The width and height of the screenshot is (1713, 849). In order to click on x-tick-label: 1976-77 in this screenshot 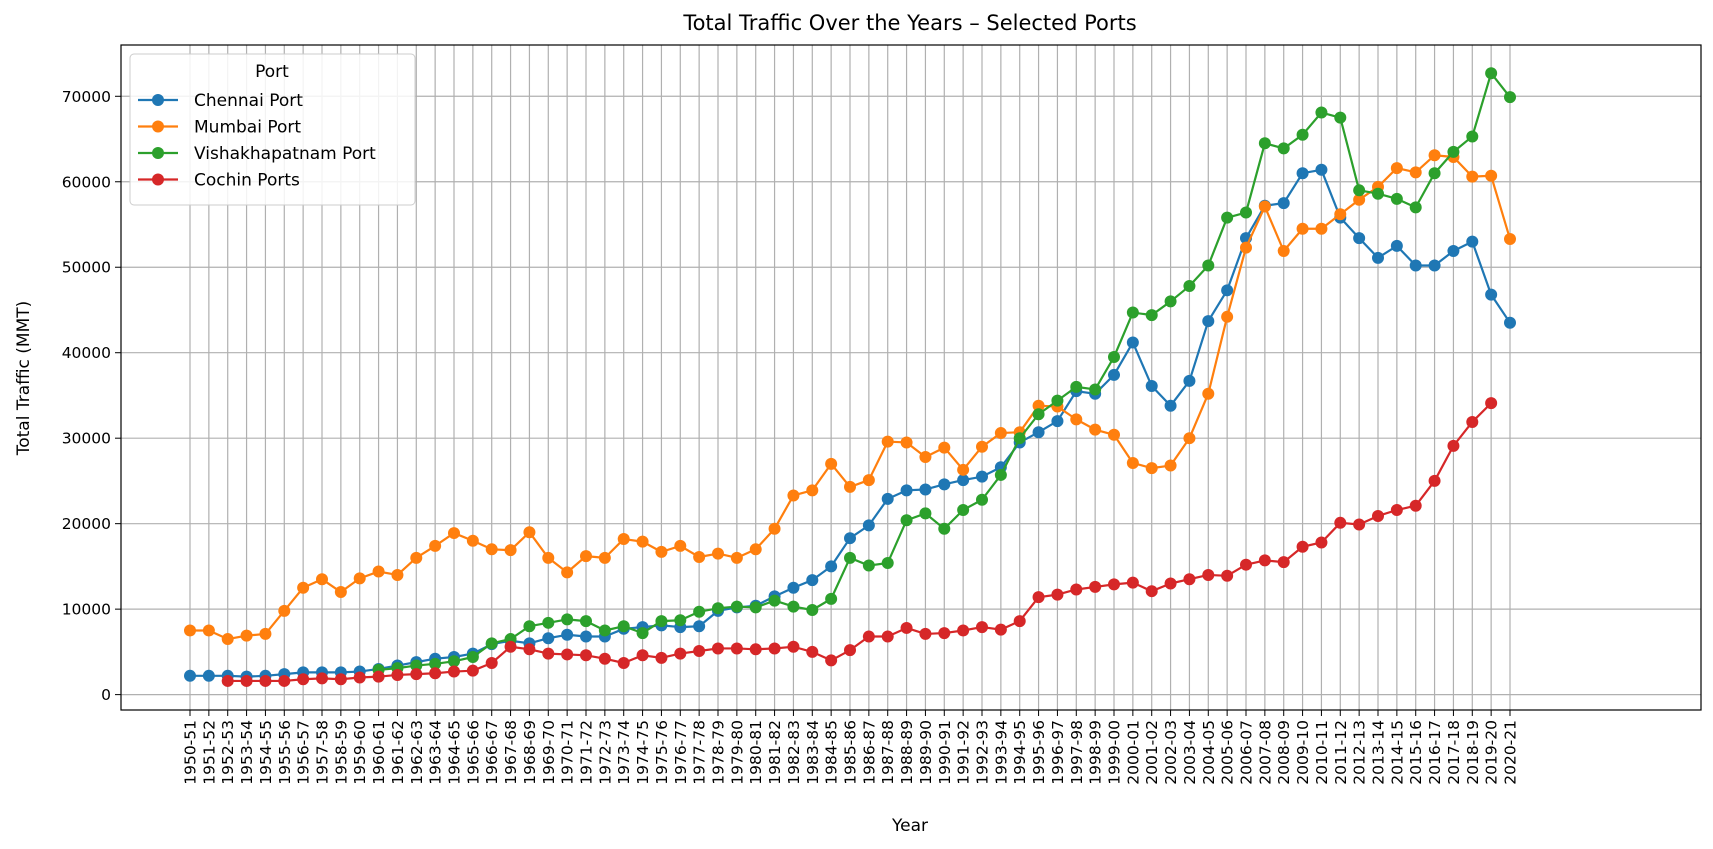, I will do `click(681, 752)`.